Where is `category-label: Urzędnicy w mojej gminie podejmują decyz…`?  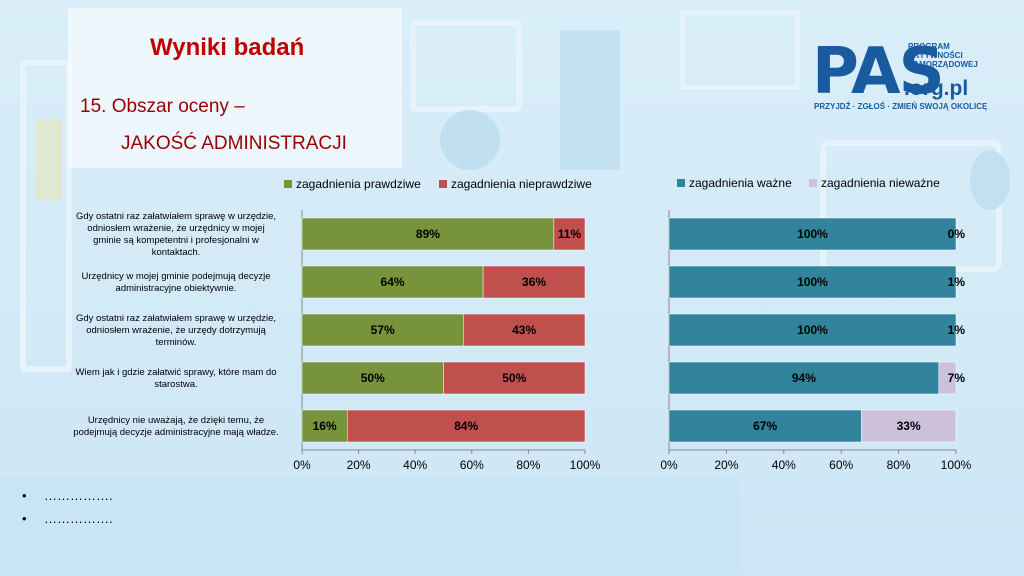
category-label: Urzędnicy w mojej gminie podejmują decyz… is located at coordinates (175, 276).